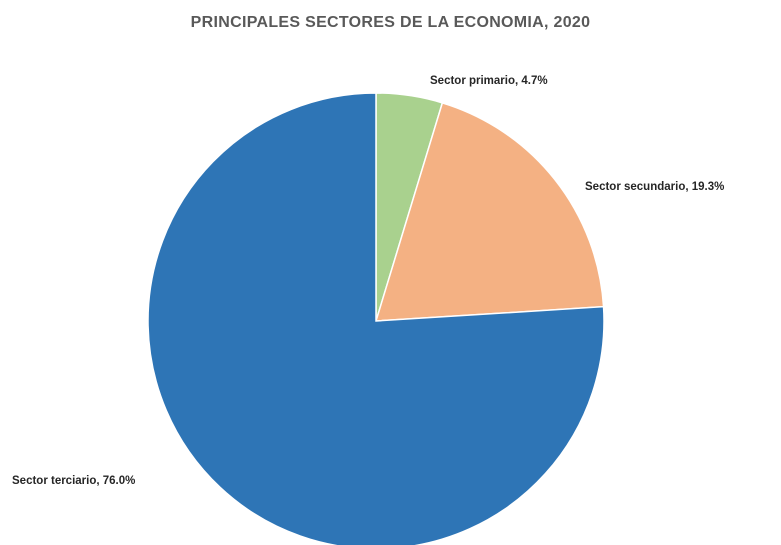  Describe the element at coordinates (654, 187) in the screenshot. I see `data-label-sector-secundario: Sector secundario, 19.3%` at that location.